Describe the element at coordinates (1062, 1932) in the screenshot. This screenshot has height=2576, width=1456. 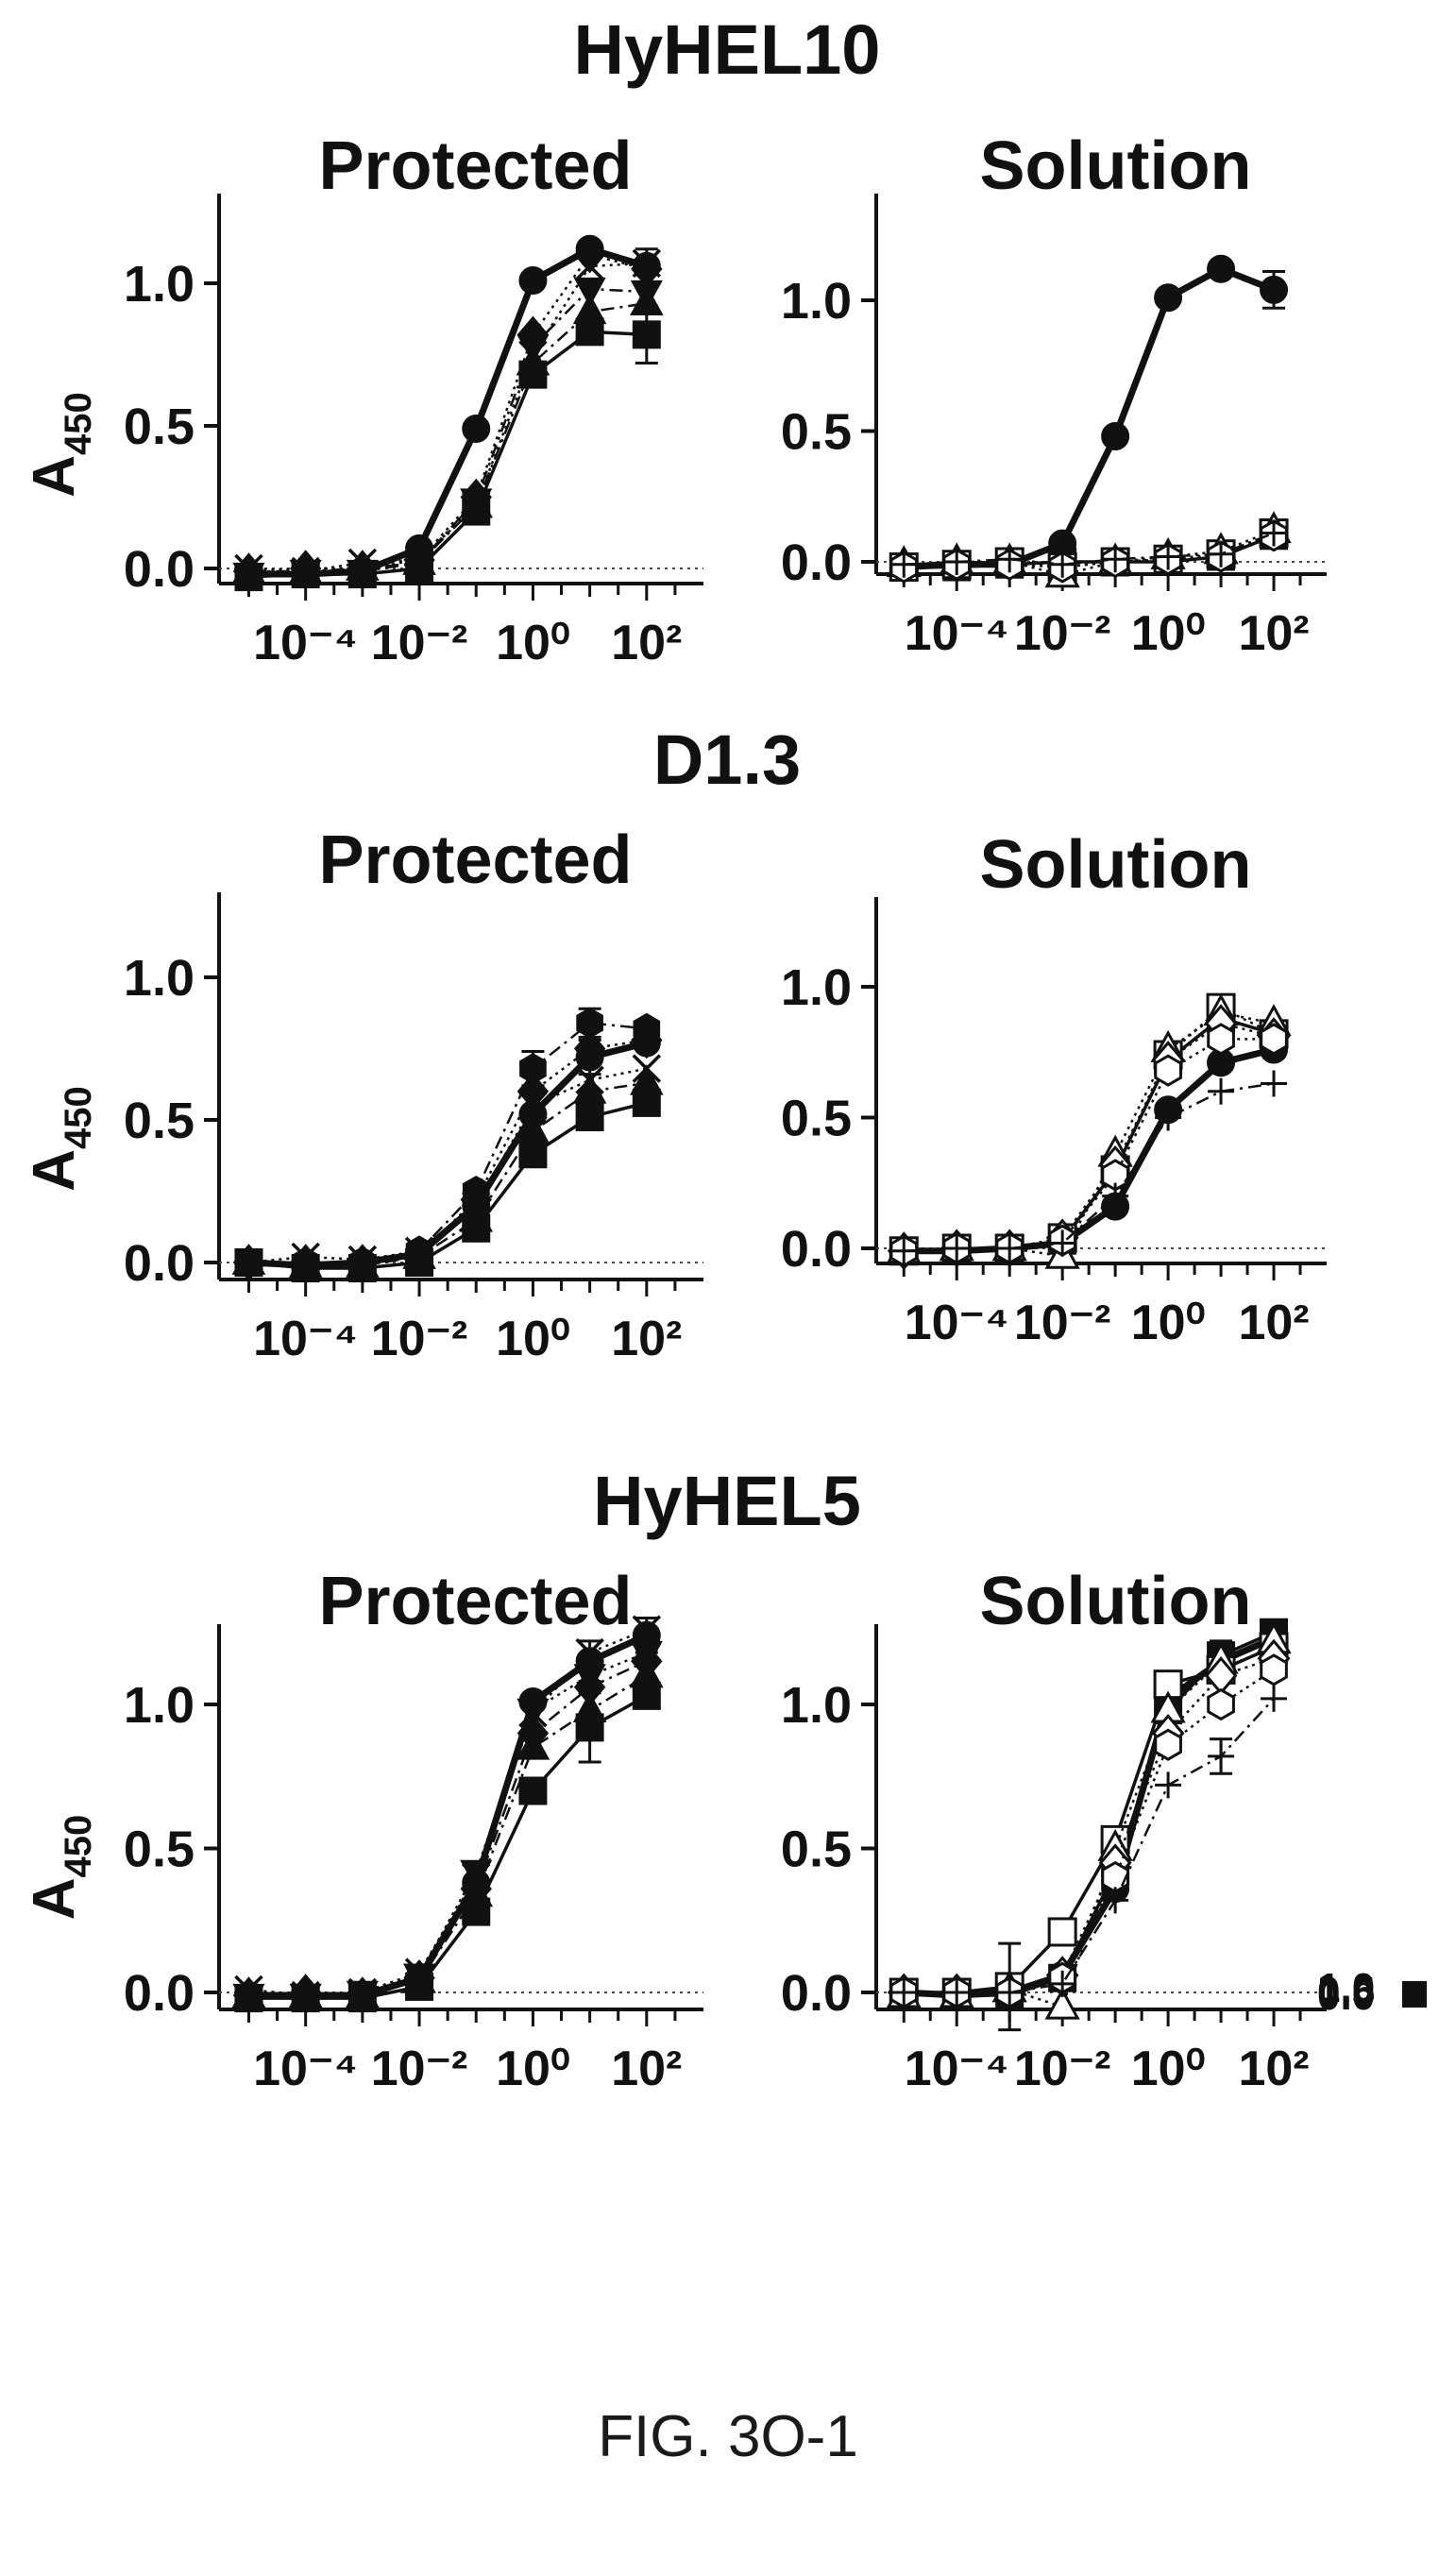
I see `data-point-open-square` at that location.